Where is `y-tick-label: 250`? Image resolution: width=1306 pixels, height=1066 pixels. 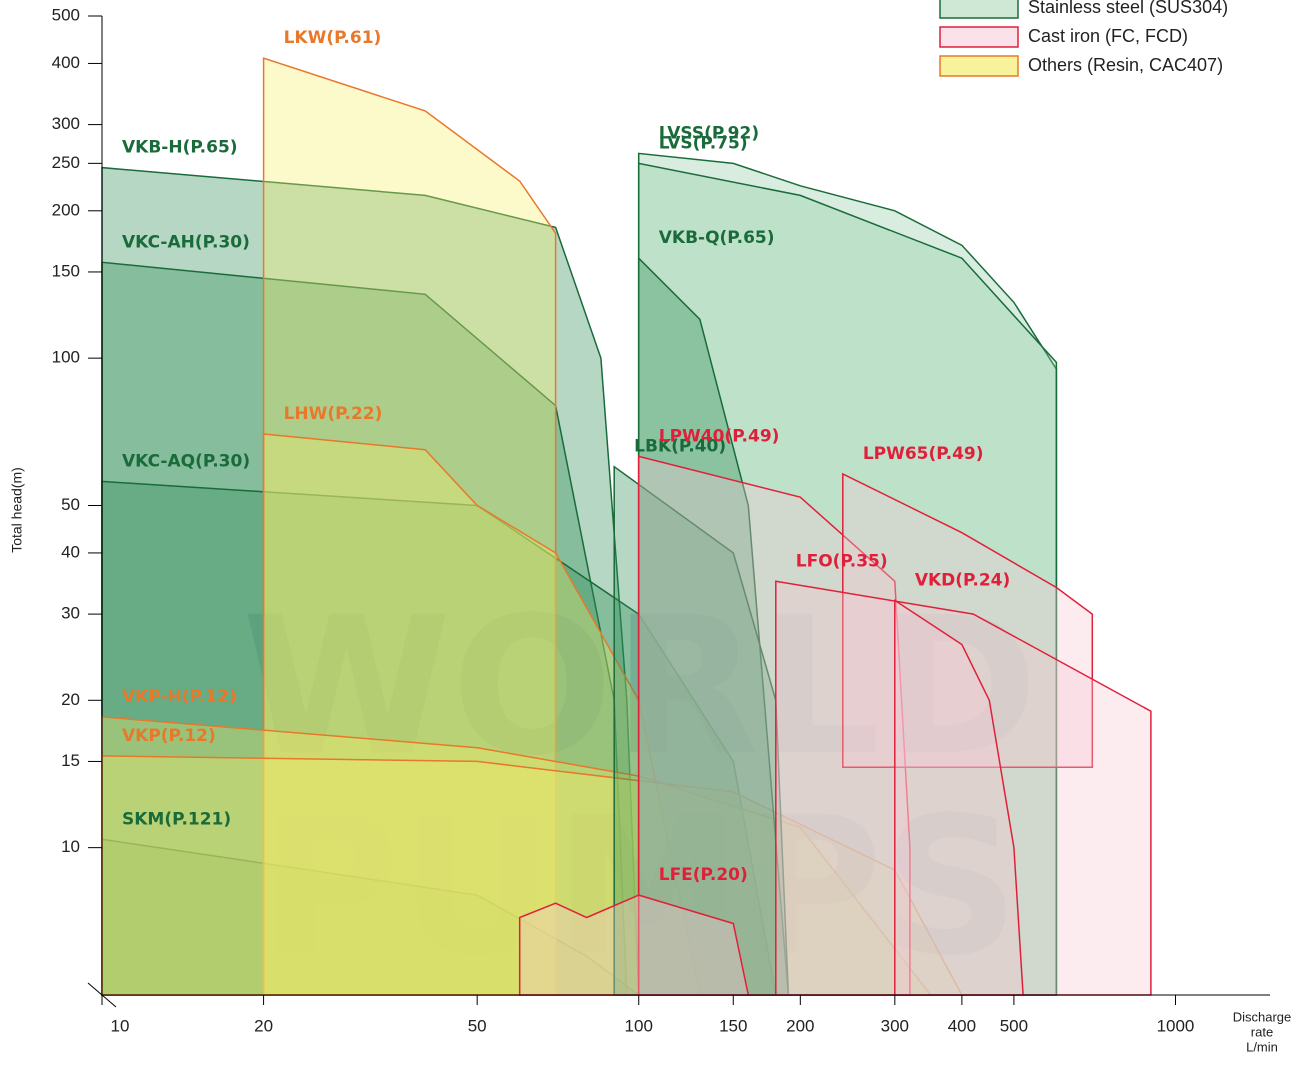
y-tick-label: 250 is located at coordinates (66, 162).